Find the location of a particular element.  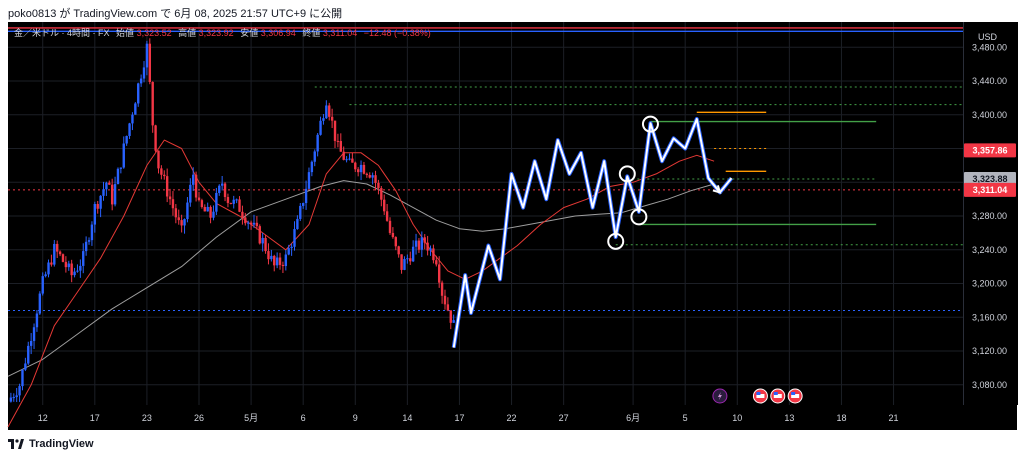

price-axis is located at coordinates (990, 213).